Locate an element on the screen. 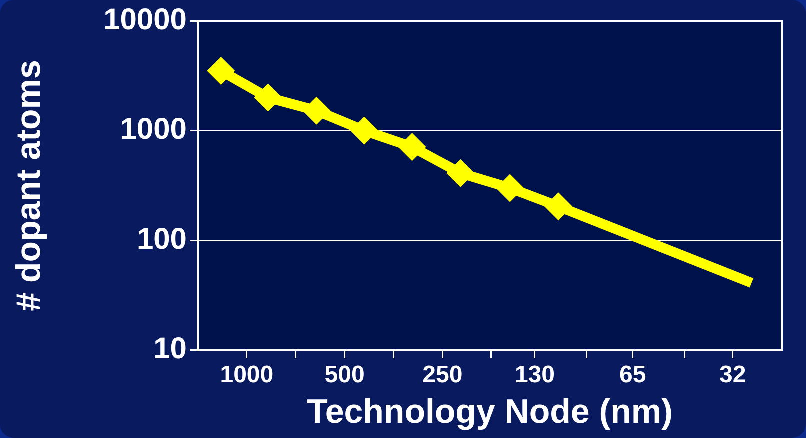  y-tick-label: 10000 is located at coordinates (145, 19).